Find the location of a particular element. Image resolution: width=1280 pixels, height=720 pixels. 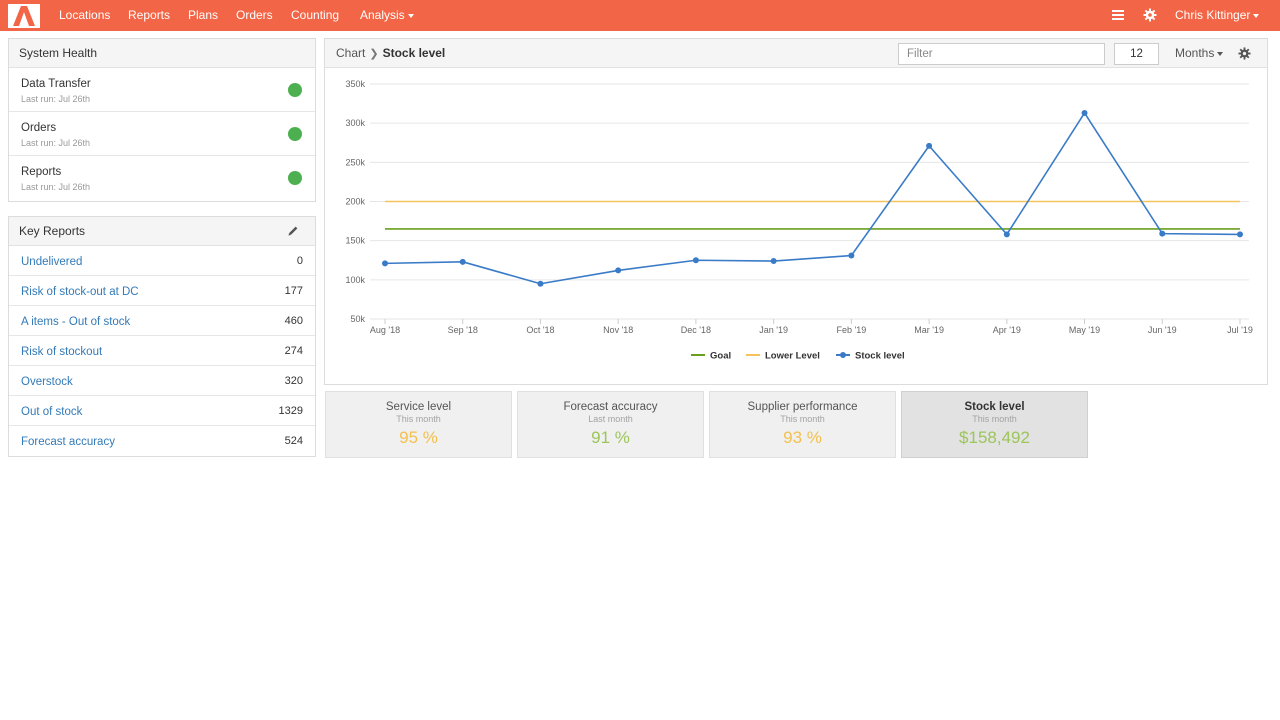

report-link: Risk of stock-out at DC is located at coordinates (80, 292).